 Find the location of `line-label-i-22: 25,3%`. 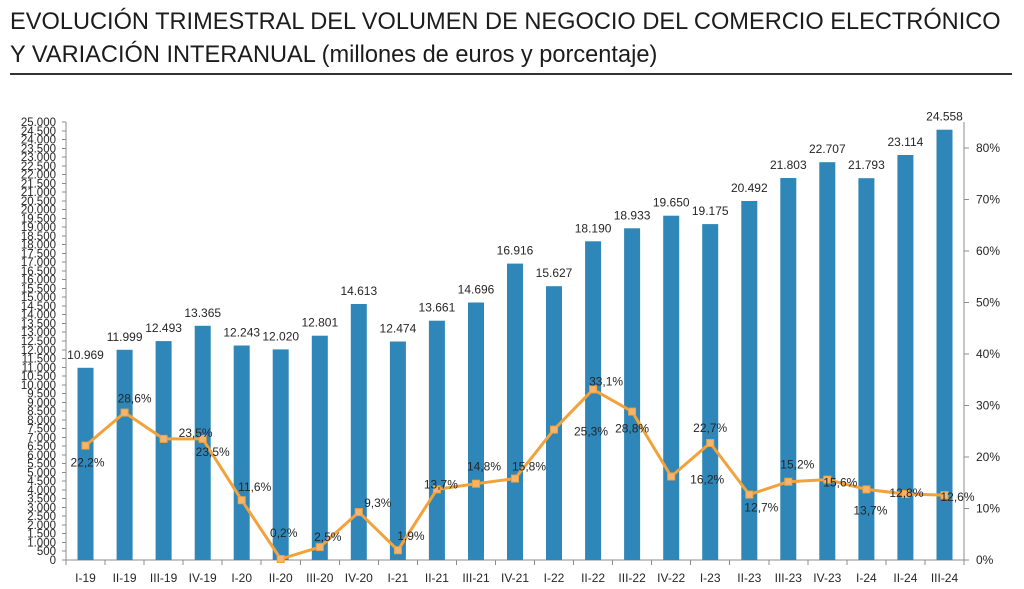

line-label-i-22: 25,3% is located at coordinates (591, 432).